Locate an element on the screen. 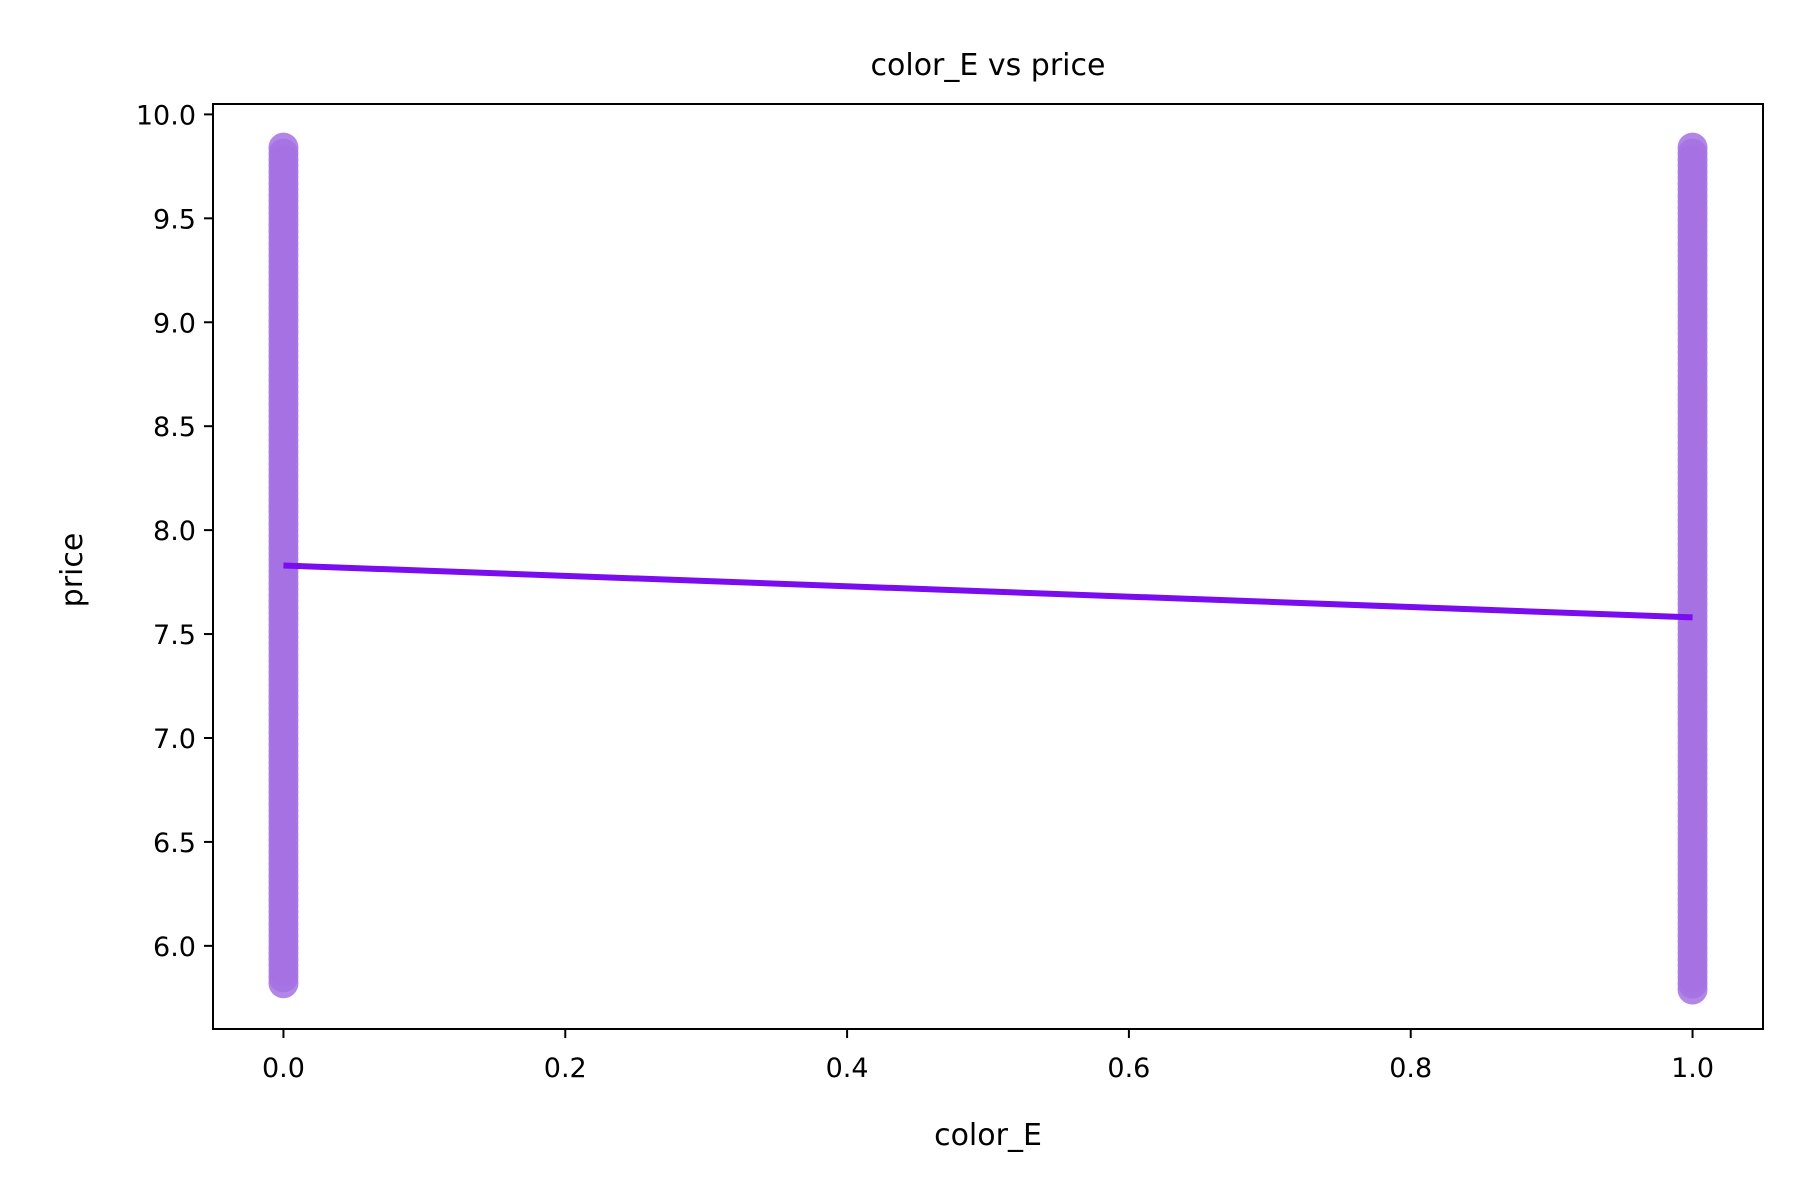 The height and width of the screenshot is (1200, 1800). y-tick-label: 10.0 is located at coordinates (166, 115).